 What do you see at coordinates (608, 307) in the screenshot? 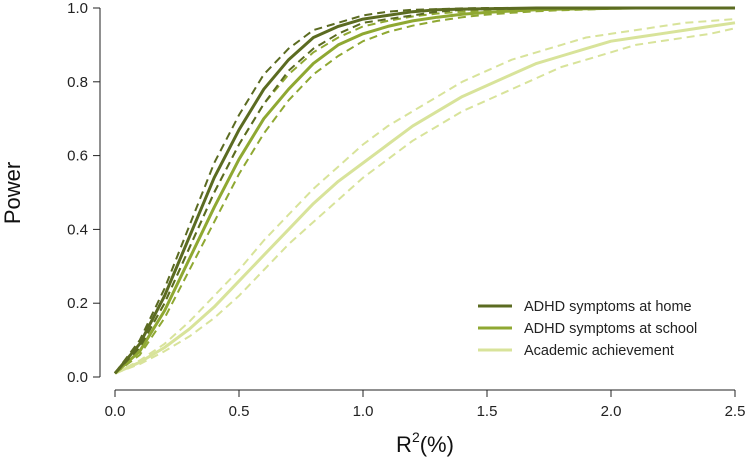
I see `legend-label-home: ADHD symptoms at home` at bounding box center [608, 307].